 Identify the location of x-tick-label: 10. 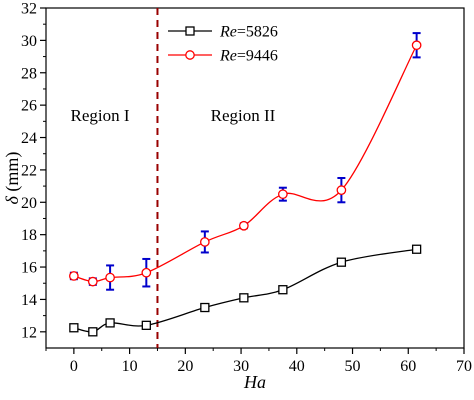
(130, 366).